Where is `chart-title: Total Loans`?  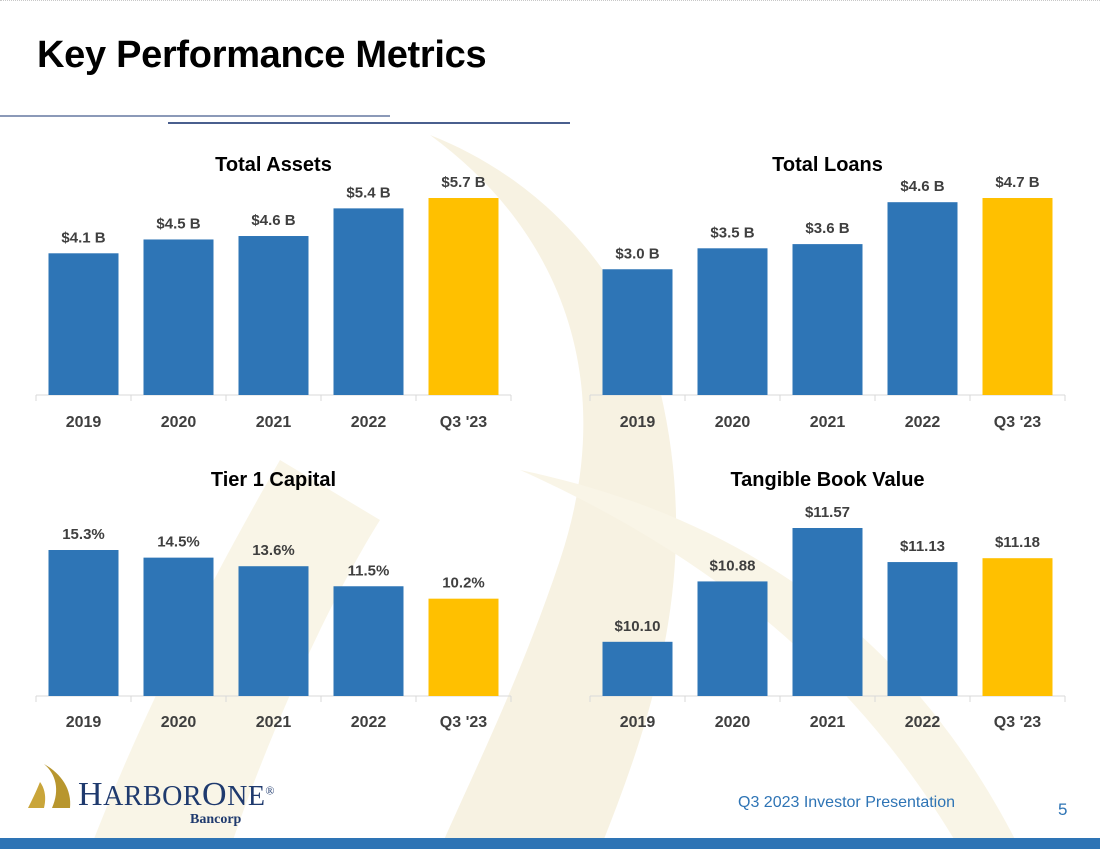
chart-title: Total Loans is located at coordinates (827, 165).